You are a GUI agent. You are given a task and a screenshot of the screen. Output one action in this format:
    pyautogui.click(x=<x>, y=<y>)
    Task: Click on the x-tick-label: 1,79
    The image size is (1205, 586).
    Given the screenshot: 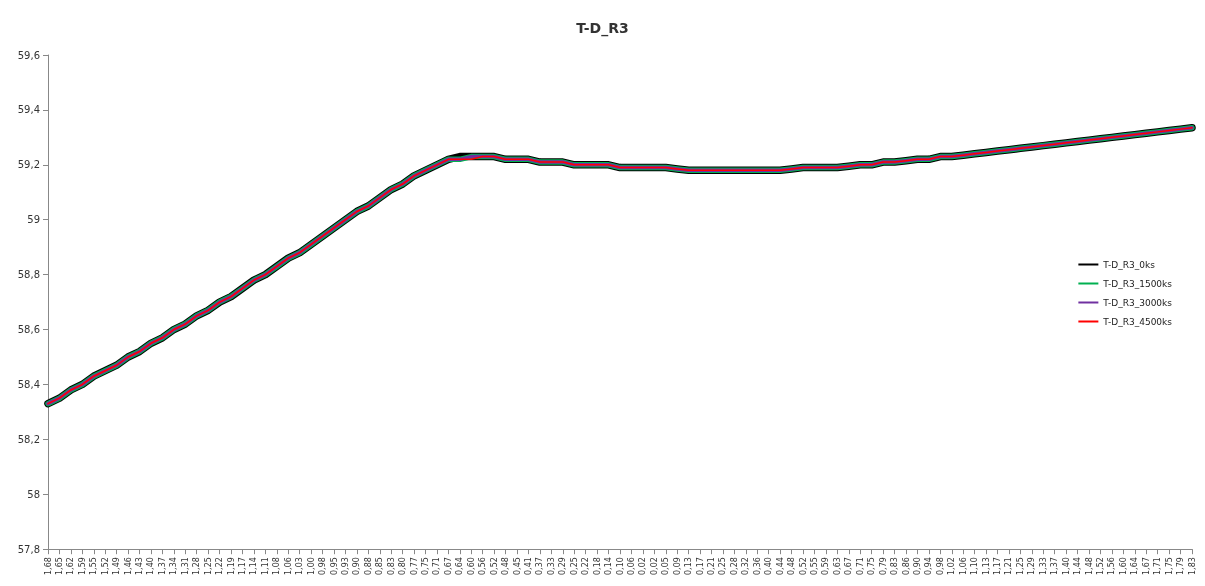 What is the action you would take?
    pyautogui.click(x=1181, y=566)
    